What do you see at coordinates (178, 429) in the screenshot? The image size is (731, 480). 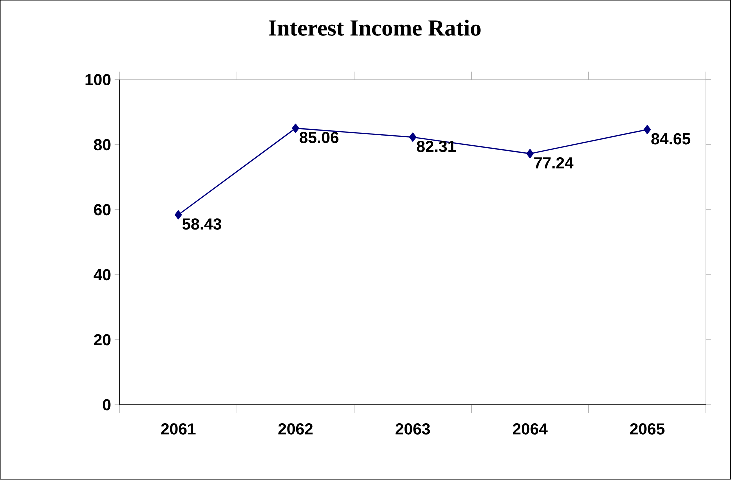 I see `x-tick-label: 2061` at bounding box center [178, 429].